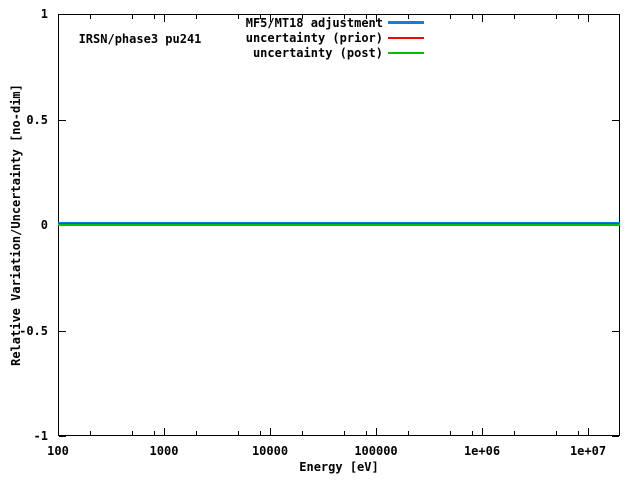  I want to click on y-tick-label: 0, so click(44, 225).